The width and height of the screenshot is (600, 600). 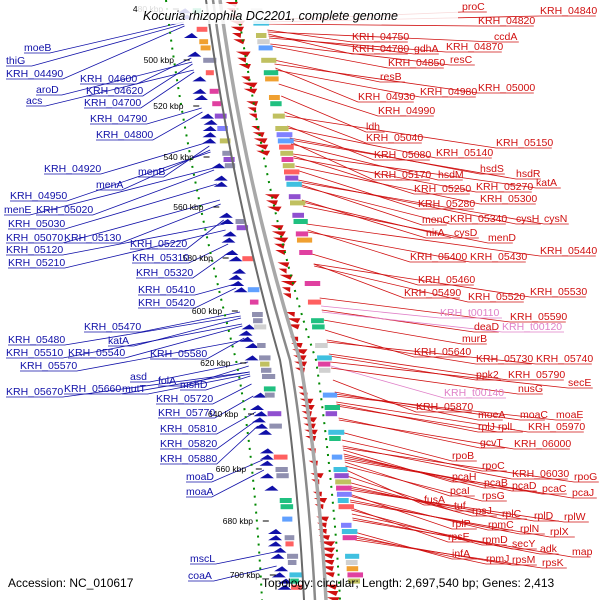 What do you see at coordinates (164, 273) in the screenshot?
I see `left-gene-label: KRH_05320` at bounding box center [164, 273].